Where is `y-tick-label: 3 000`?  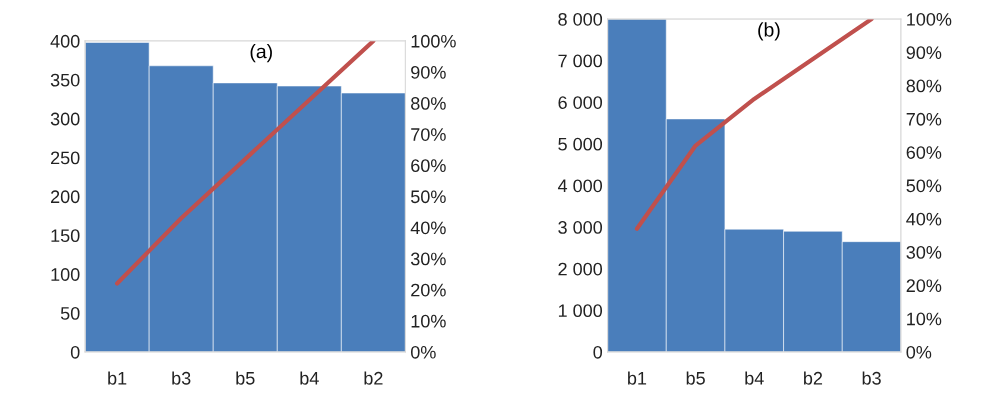
y-tick-label: 3 000 is located at coordinates (580, 227).